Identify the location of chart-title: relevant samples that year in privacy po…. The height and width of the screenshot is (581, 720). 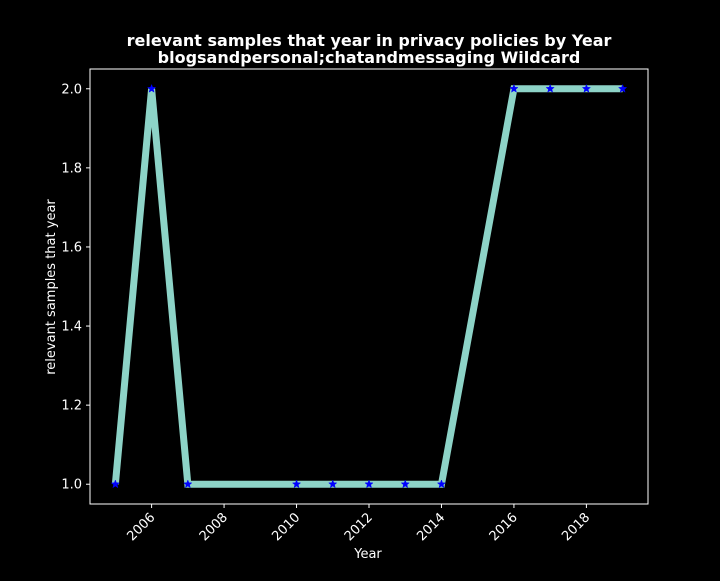
(369, 40).